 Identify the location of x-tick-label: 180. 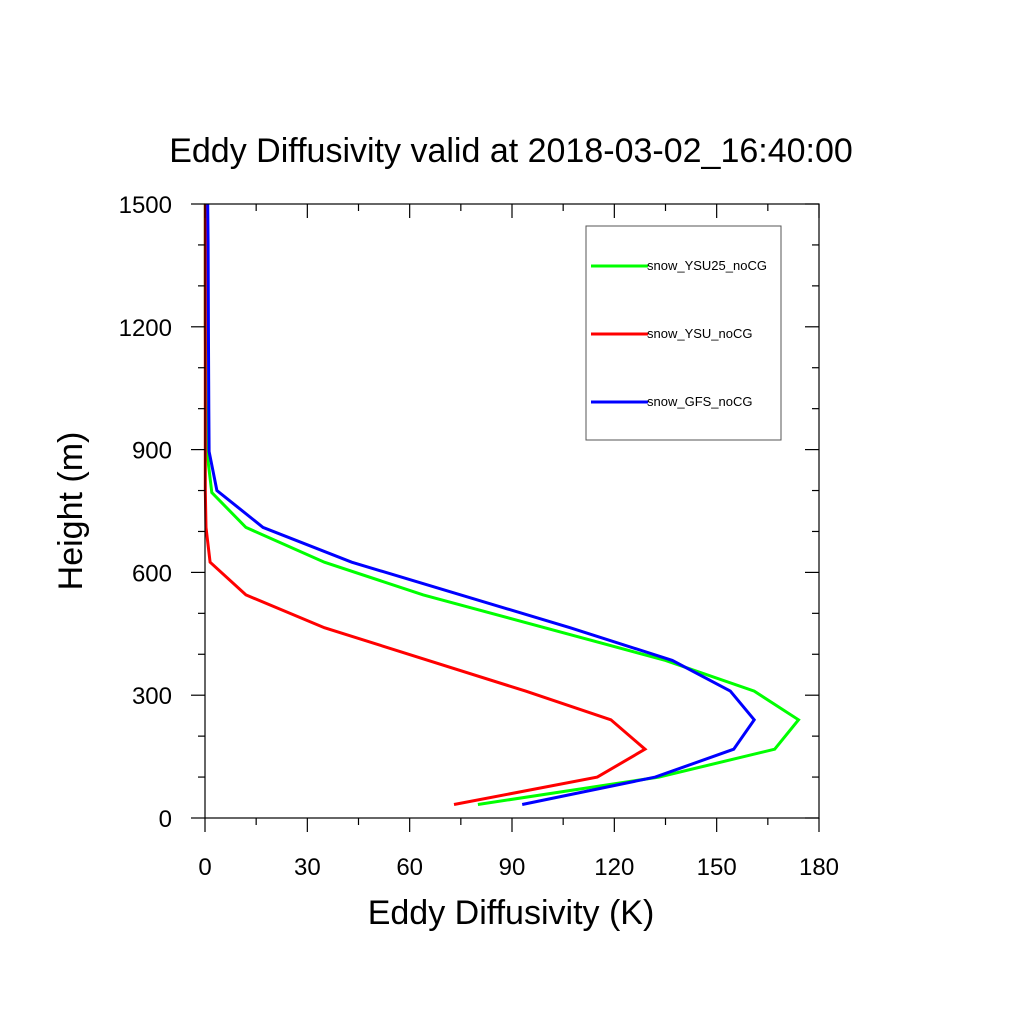
(819, 867).